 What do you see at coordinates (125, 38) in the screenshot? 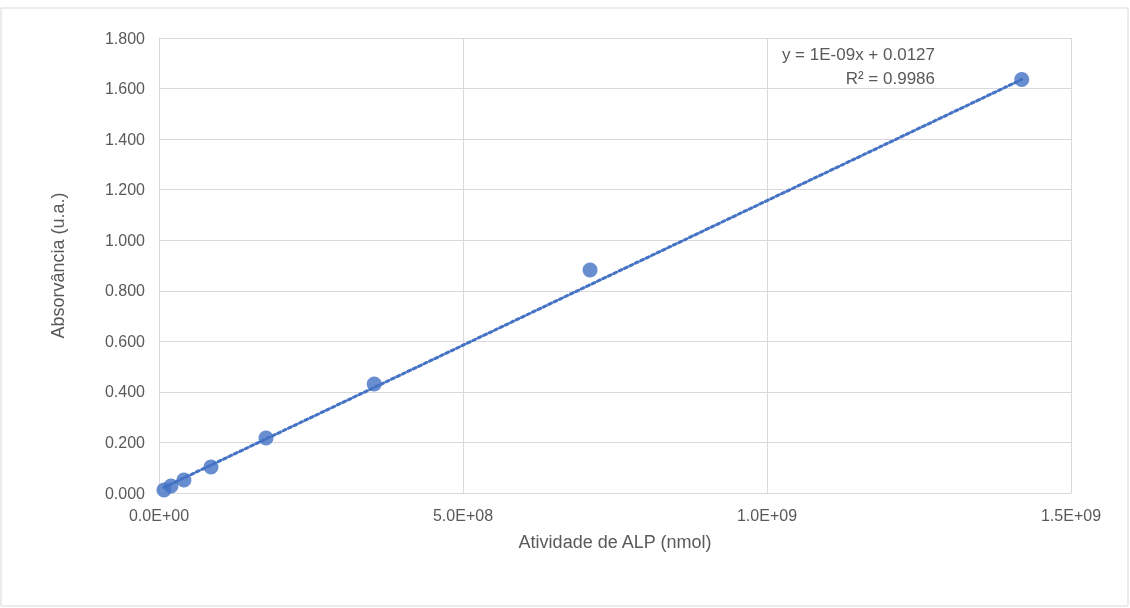
I see `y-tick-label: 1.800` at bounding box center [125, 38].